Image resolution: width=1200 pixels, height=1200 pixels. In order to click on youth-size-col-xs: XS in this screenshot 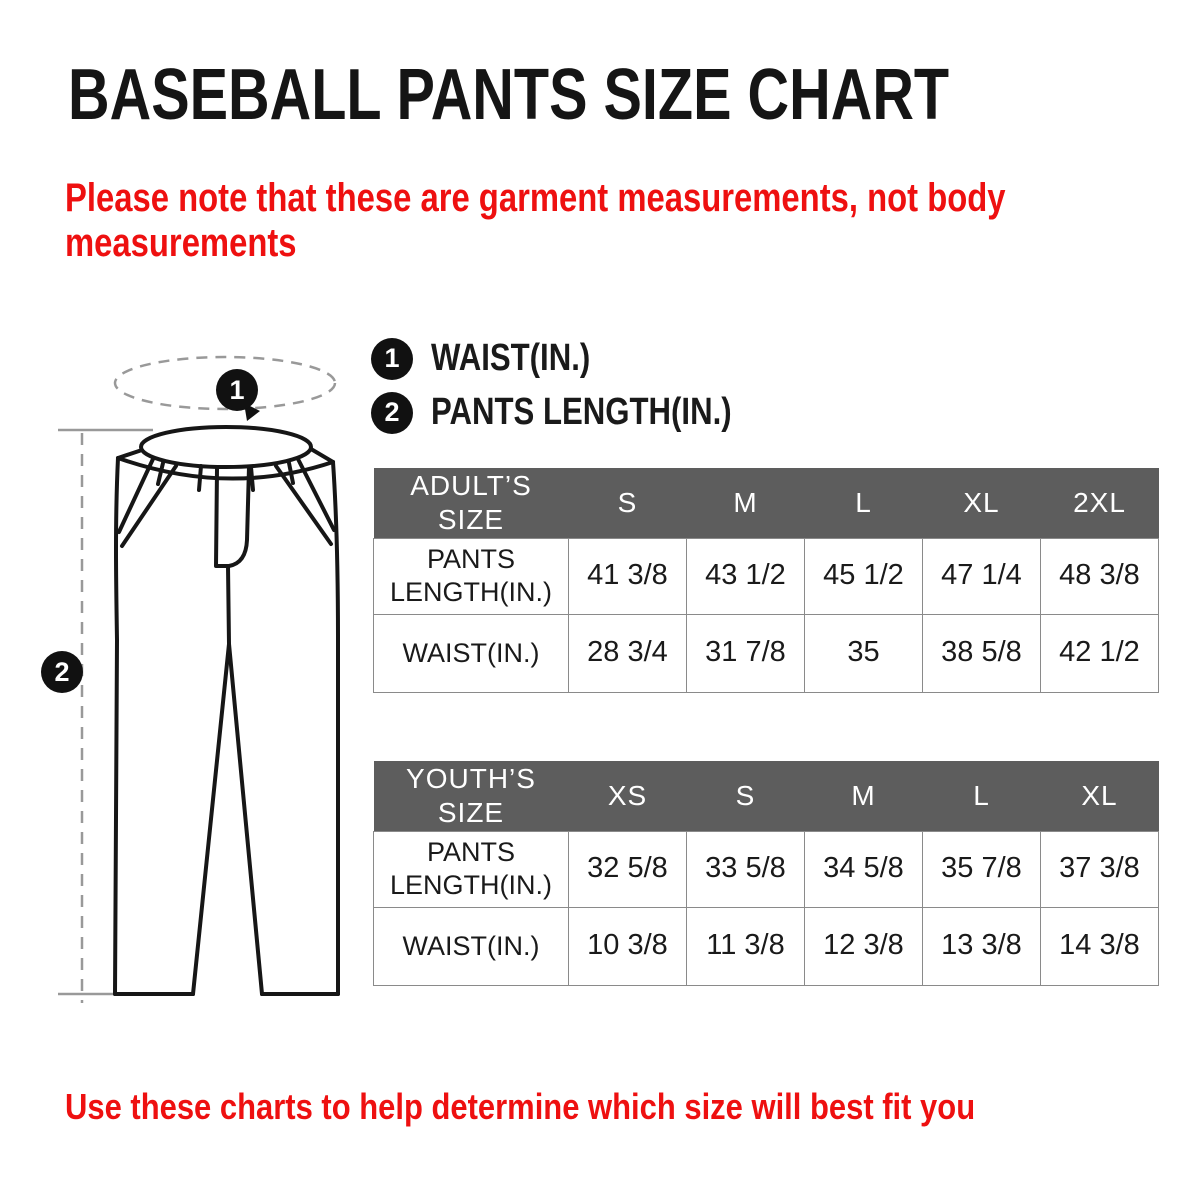, I will do `click(627, 796)`.